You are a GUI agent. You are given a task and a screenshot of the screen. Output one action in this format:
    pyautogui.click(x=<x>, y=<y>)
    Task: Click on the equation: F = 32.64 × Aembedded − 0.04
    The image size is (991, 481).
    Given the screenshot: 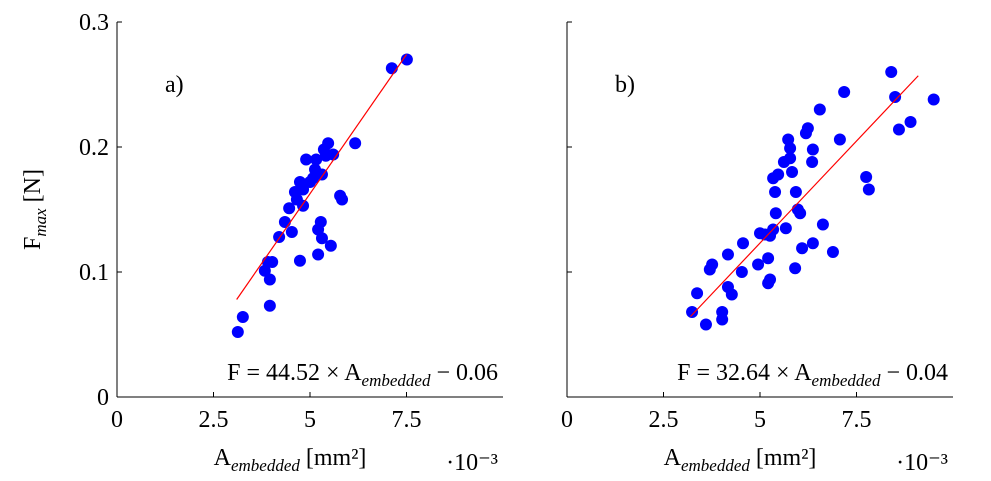 What is the action you would take?
    pyautogui.click(x=812, y=375)
    